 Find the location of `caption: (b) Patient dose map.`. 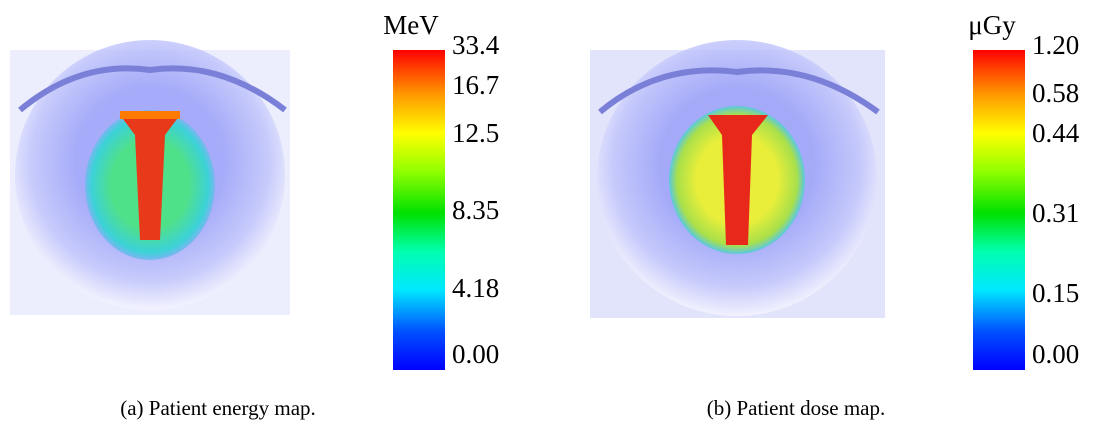

caption: (b) Patient dose map. is located at coordinates (796, 408).